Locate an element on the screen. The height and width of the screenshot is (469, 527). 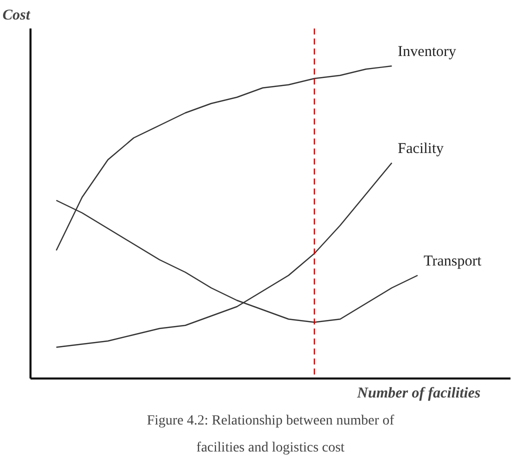
series-label: Facility is located at coordinates (421, 148).